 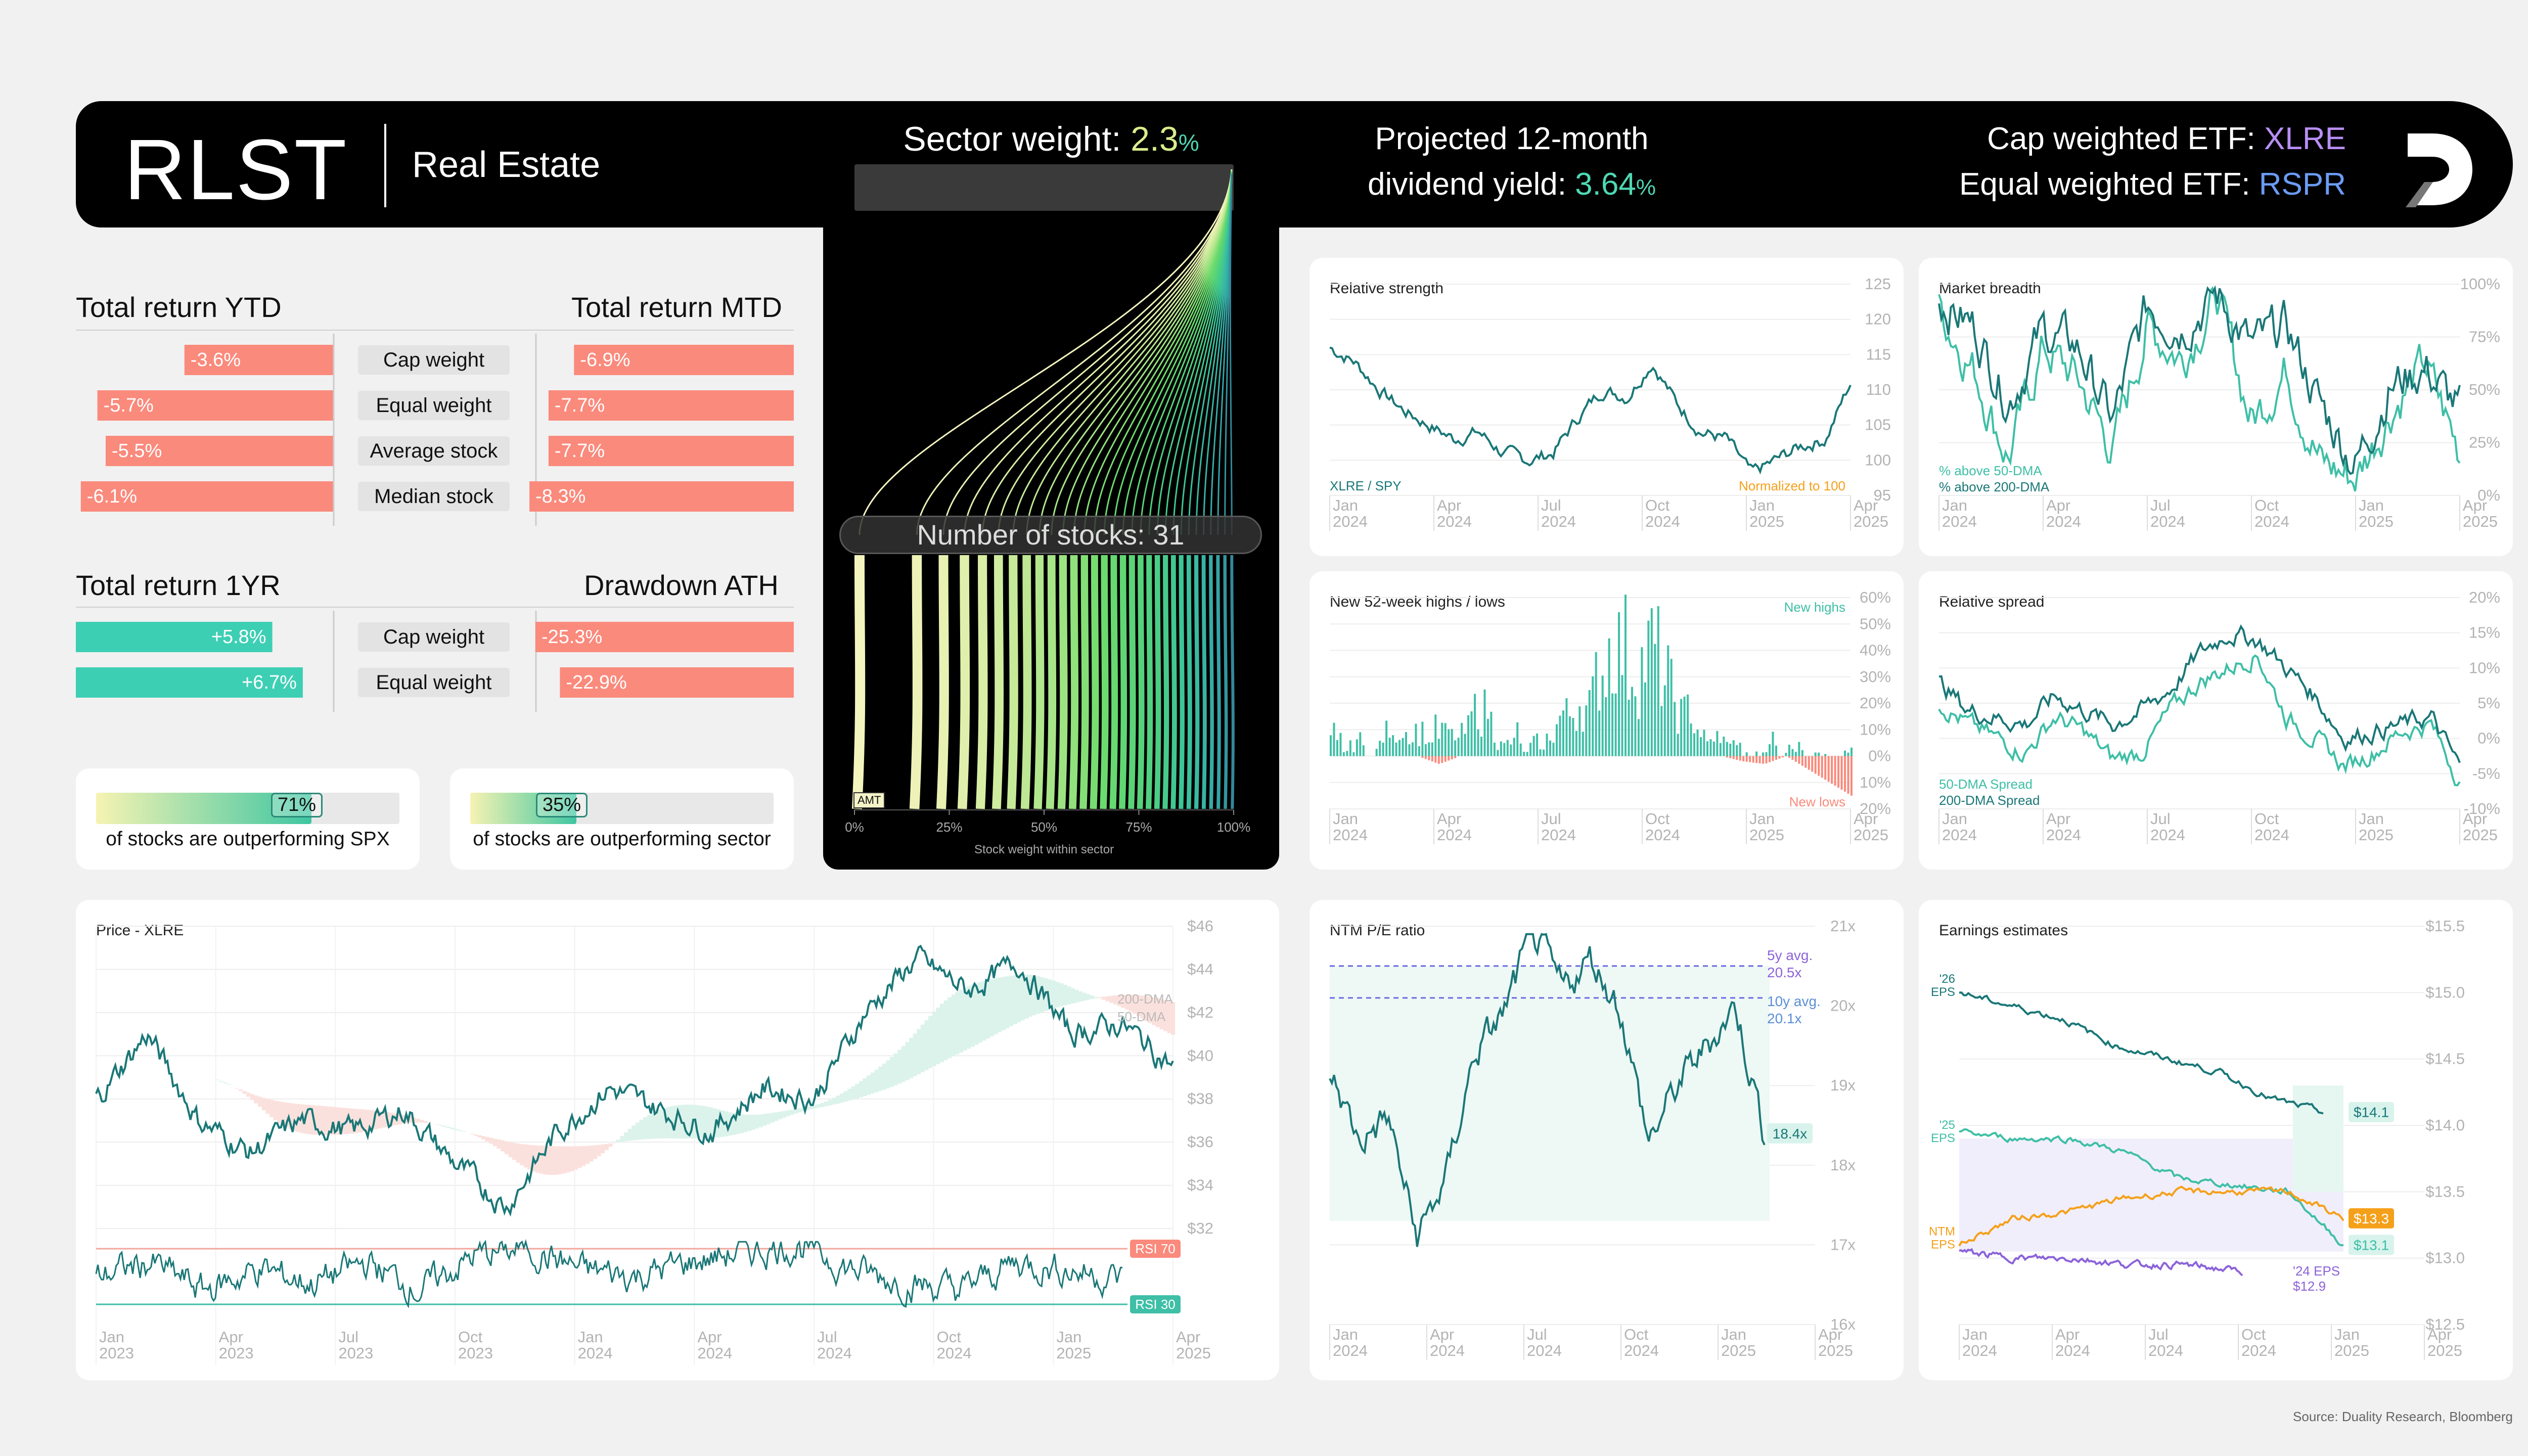 What do you see at coordinates (1876, 782) in the screenshot?
I see `y-tick-label: 10%` at bounding box center [1876, 782].